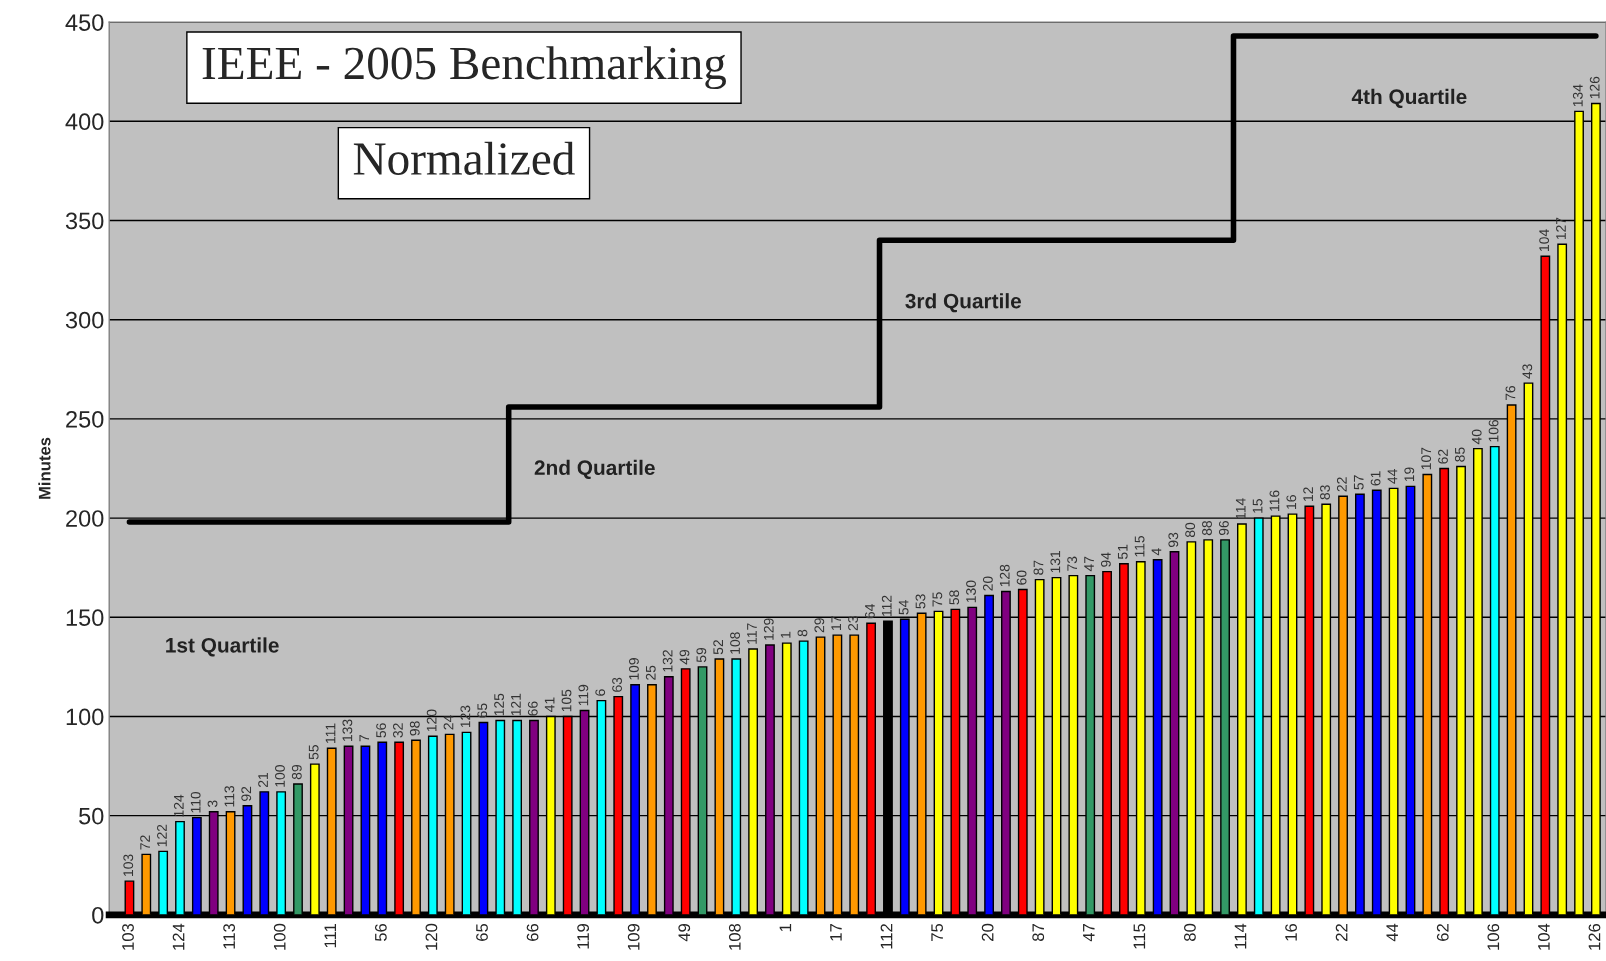  I want to click on x-tick-label: 22, so click(1341, 932).